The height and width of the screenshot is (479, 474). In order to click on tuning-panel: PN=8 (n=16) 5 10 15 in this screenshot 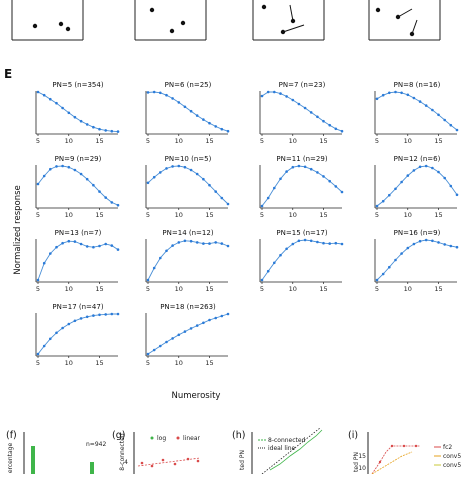, I will do `click(416, 113)`.